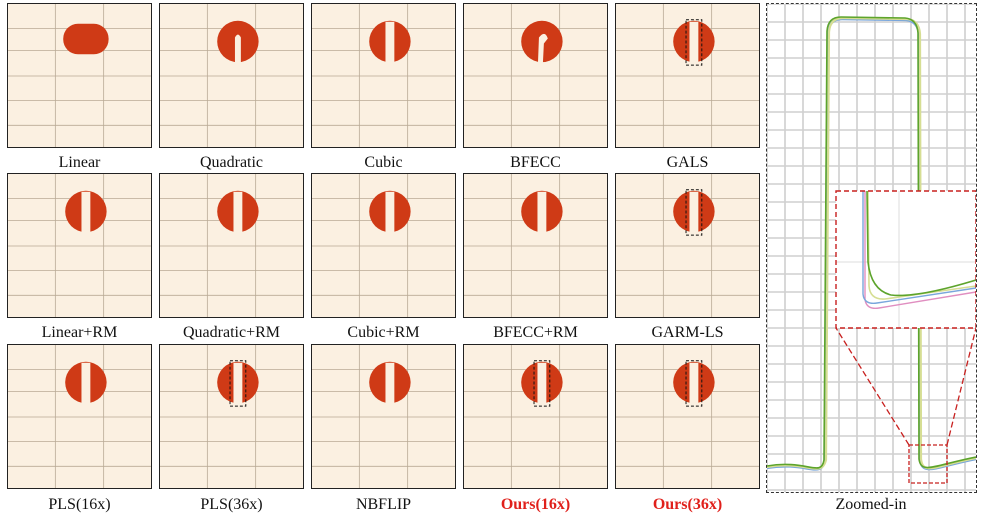 The image size is (986, 517). Describe the element at coordinates (961, 386) in the screenshot. I see `zoom-connector-right` at that location.